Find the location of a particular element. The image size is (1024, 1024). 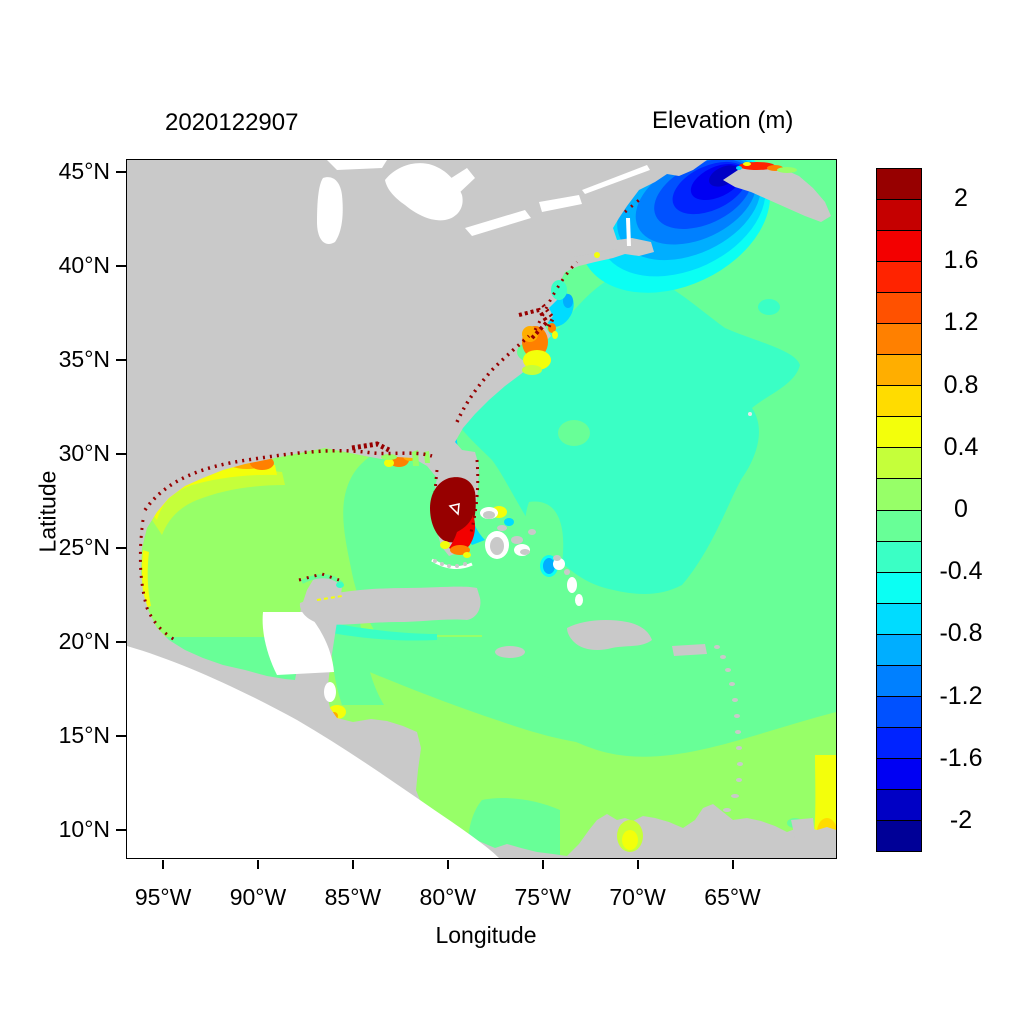

colorbar-tick-label: 1.2 is located at coordinates (961, 322).